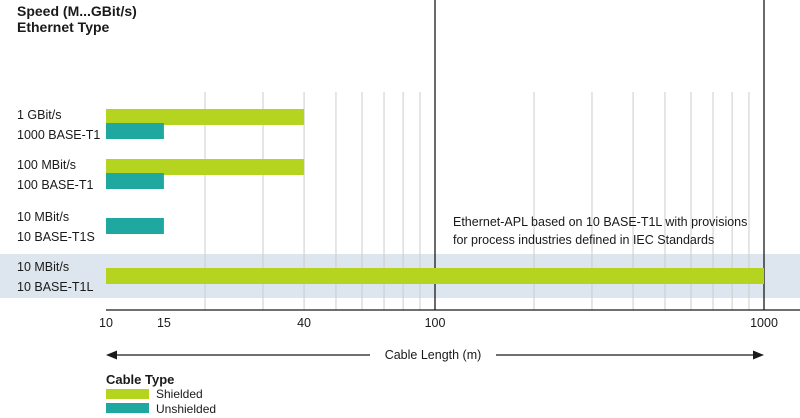  Describe the element at coordinates (140, 379) in the screenshot. I see `legend-title: Cable Type` at that location.